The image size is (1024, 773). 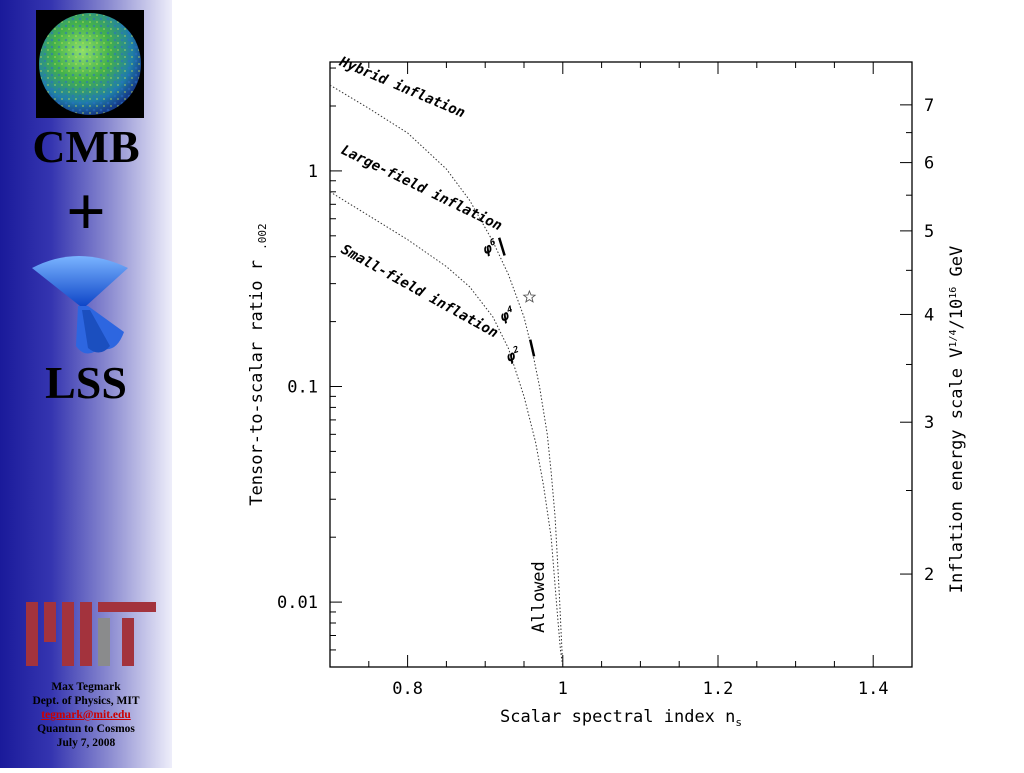 What do you see at coordinates (419, 292) in the screenshot?
I see `region-label-3: Small-field inflation` at bounding box center [419, 292].